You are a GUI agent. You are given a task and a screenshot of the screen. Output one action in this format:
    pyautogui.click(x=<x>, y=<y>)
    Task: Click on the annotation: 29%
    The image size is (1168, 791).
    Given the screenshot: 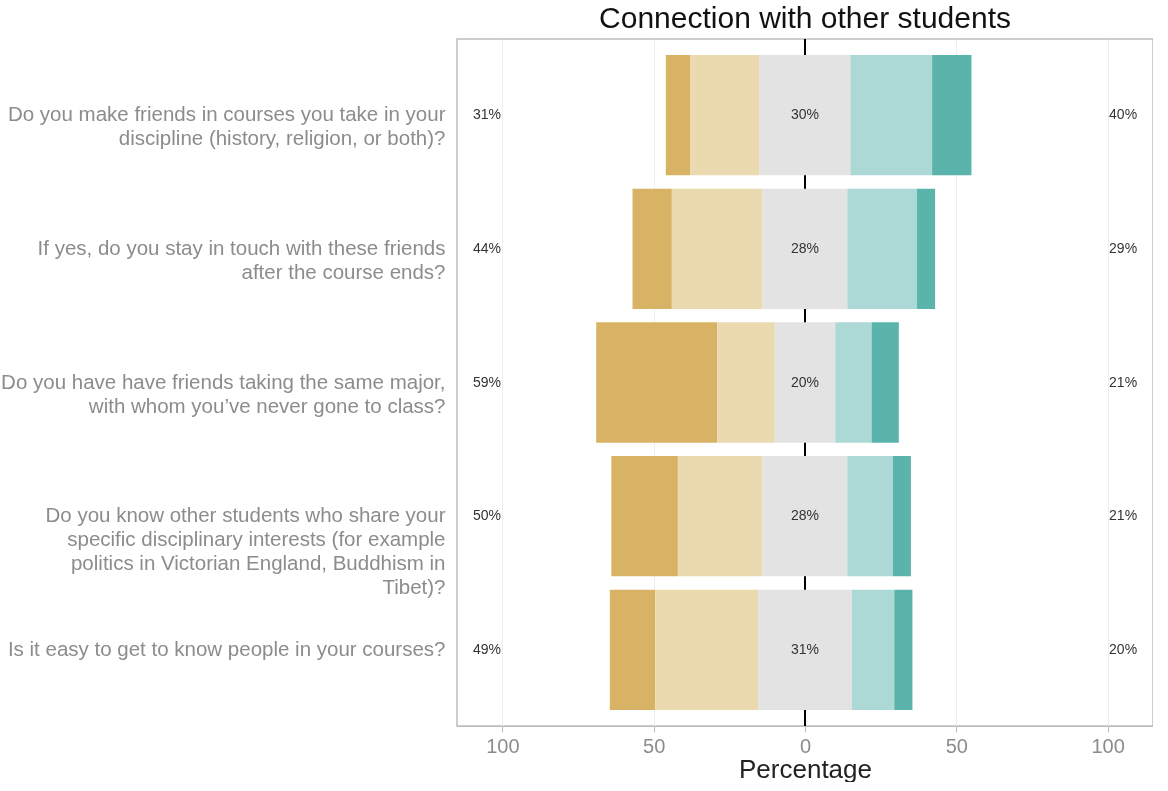 What is the action you would take?
    pyautogui.click(x=1123, y=247)
    